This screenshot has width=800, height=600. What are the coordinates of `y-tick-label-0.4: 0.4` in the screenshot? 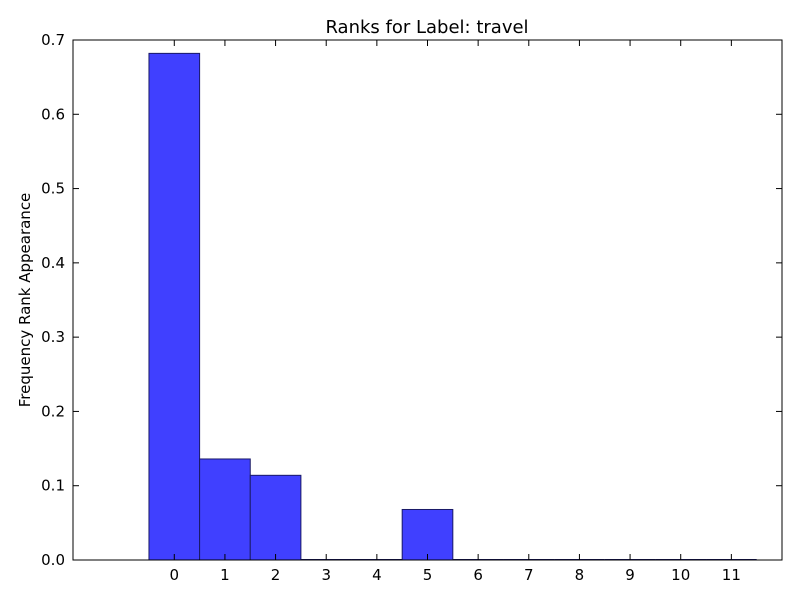 It's located at (53, 263).